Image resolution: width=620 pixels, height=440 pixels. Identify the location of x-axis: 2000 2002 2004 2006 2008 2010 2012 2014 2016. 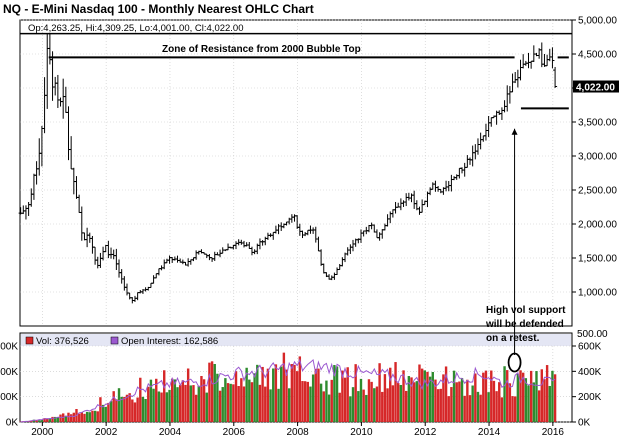
(297, 430).